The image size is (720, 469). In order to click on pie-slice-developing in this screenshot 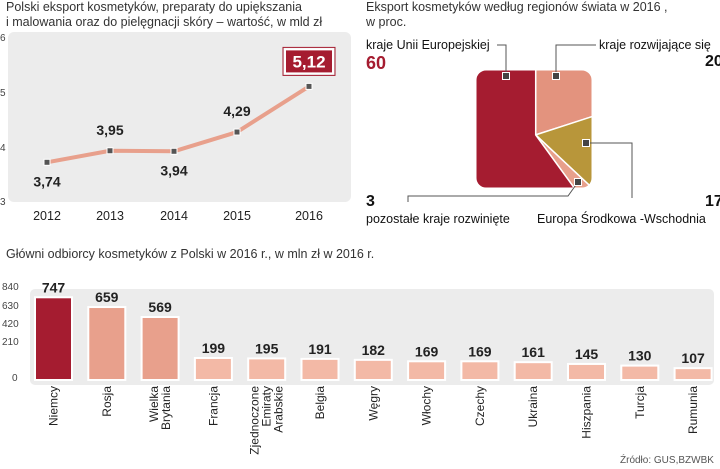, I will do `click(563, 103)`.